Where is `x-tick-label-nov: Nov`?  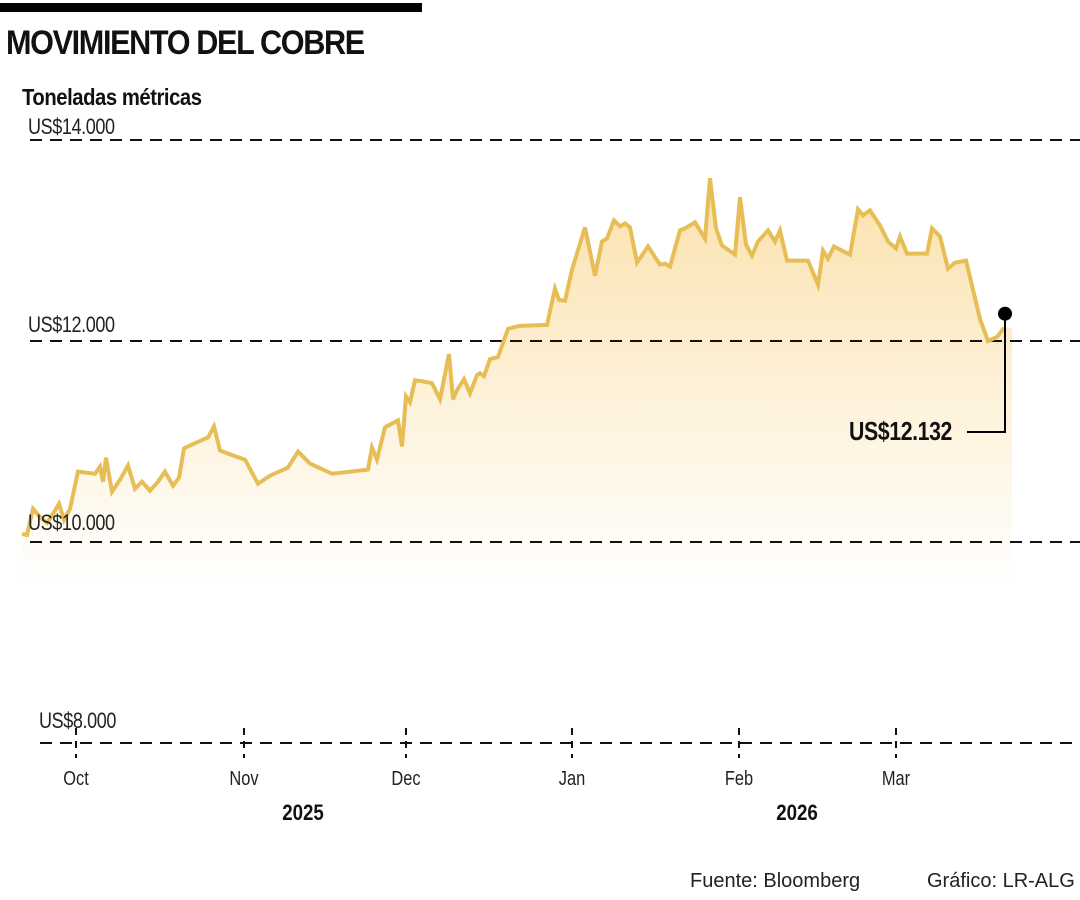 x-tick-label-nov: Nov is located at coordinates (244, 779).